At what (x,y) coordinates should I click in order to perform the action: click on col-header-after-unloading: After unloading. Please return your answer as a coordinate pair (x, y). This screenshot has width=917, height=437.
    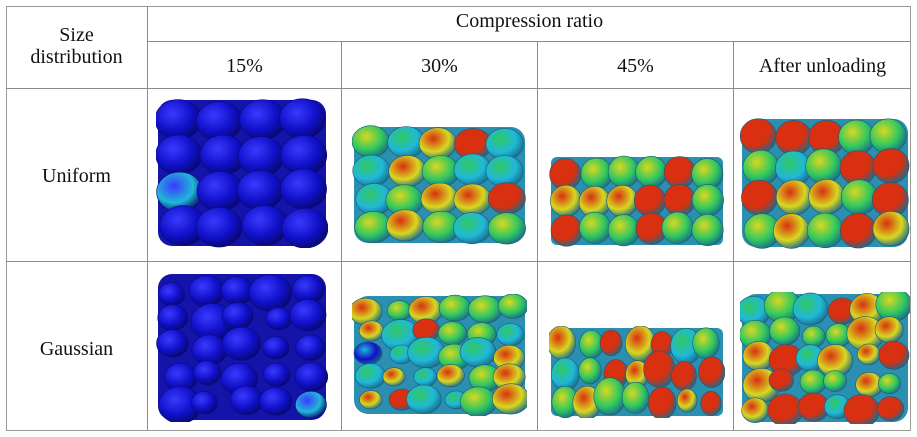
    Looking at the image, I should click on (822, 66).